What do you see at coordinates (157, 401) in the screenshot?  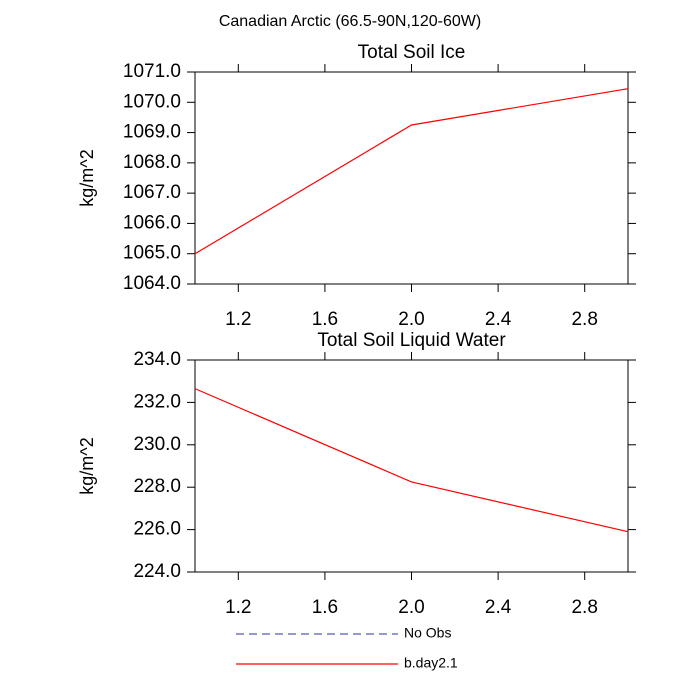 I see `y-tick-label: 232.0` at bounding box center [157, 401].